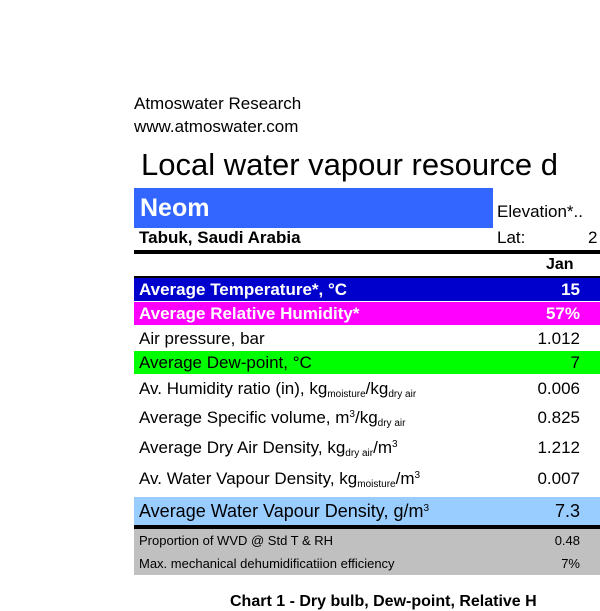  What do you see at coordinates (218, 103) in the screenshot?
I see `org-name: Atmoswater Research` at bounding box center [218, 103].